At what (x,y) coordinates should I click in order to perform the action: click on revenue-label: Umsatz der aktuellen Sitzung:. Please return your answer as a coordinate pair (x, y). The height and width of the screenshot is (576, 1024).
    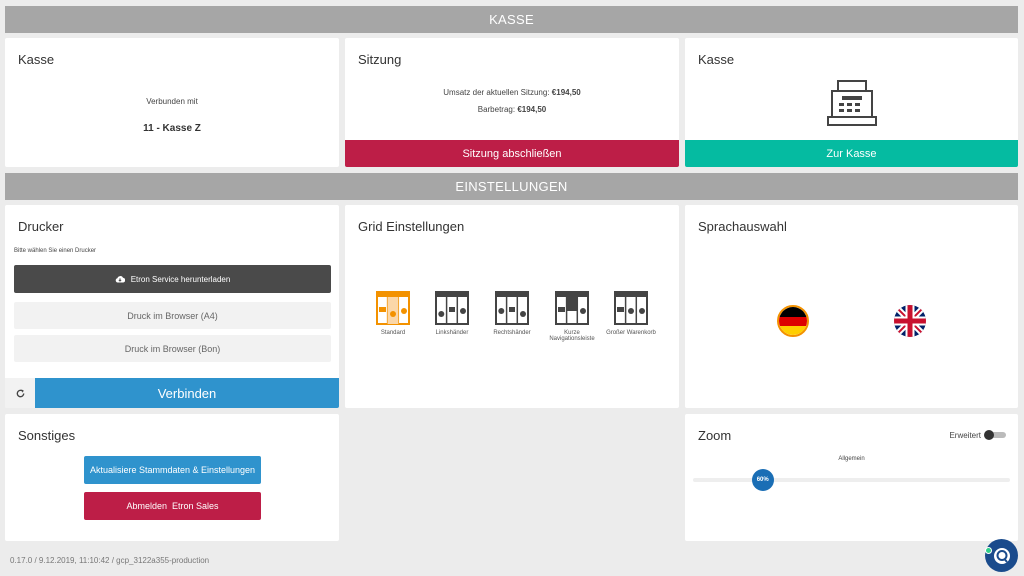
    Looking at the image, I should click on (496, 92).